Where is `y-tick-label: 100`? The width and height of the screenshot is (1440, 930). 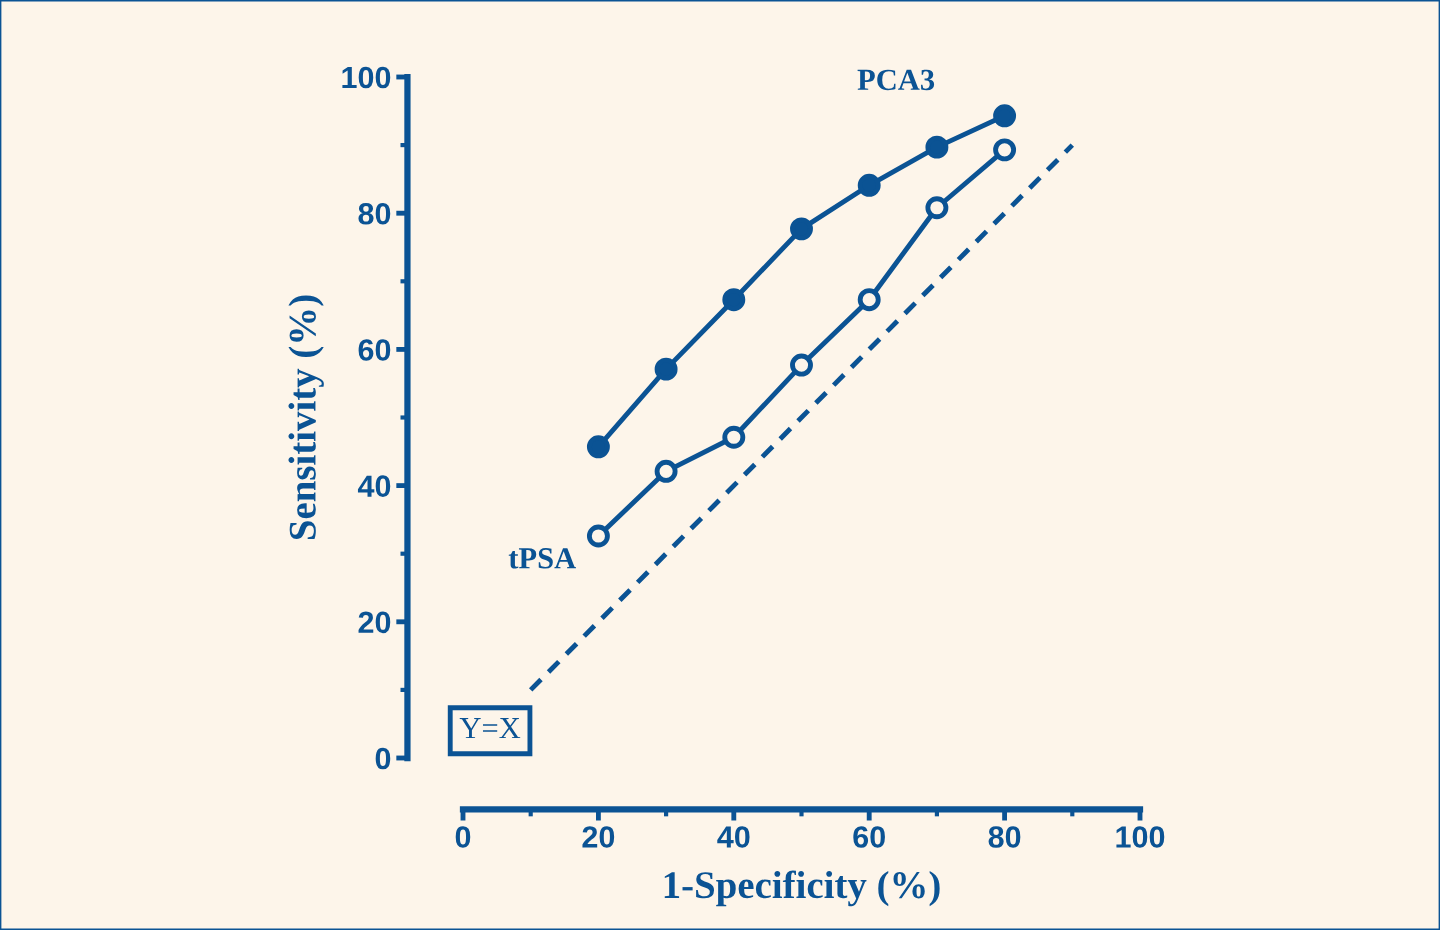 y-tick-label: 100 is located at coordinates (366, 77).